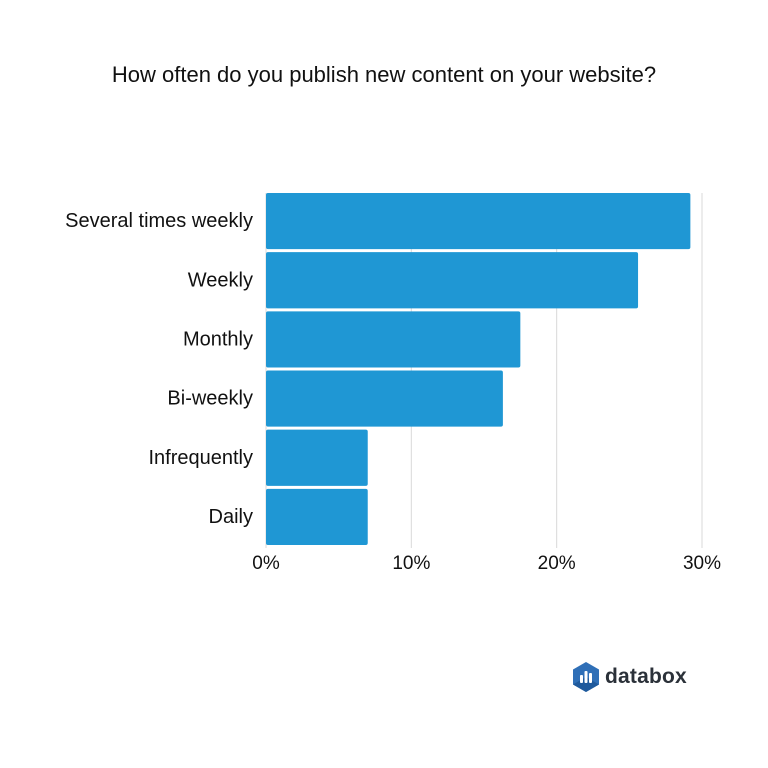 The width and height of the screenshot is (768, 768). I want to click on x-tick-label: 30%, so click(702, 563).